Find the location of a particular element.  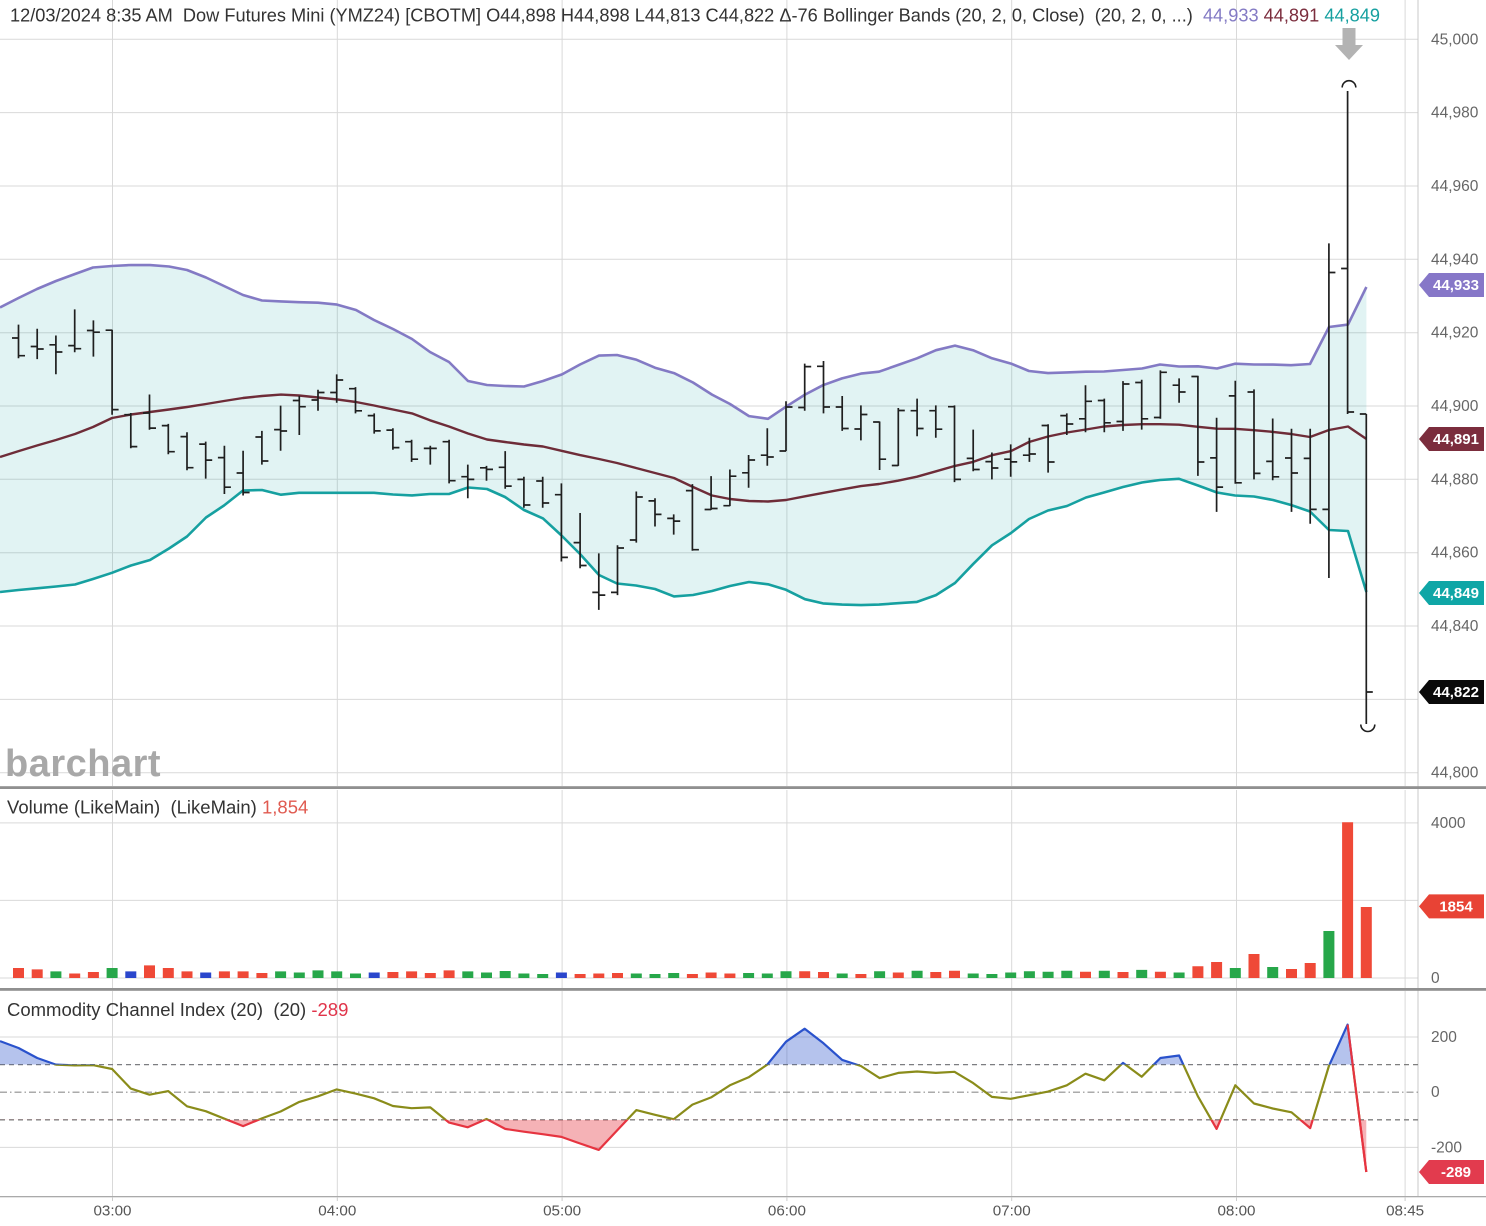

svg-text: 44,900 is located at coordinates (1455, 406).